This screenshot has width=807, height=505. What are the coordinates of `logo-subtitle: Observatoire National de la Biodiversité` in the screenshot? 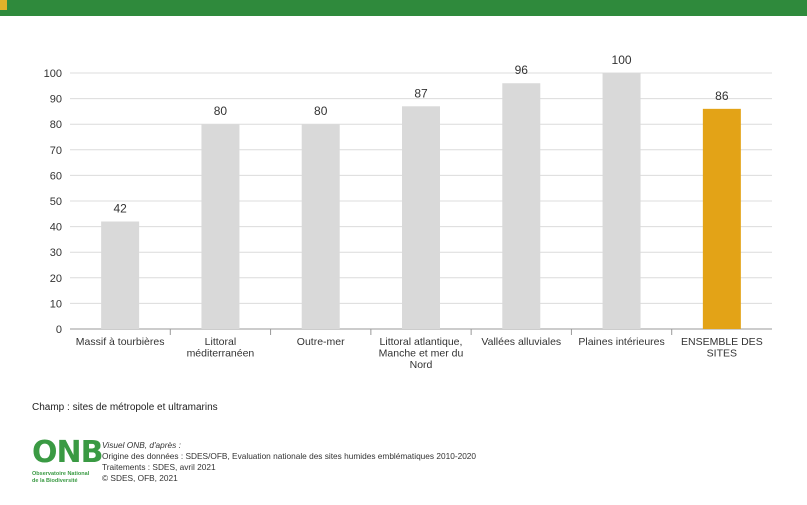 It's located at (60, 478).